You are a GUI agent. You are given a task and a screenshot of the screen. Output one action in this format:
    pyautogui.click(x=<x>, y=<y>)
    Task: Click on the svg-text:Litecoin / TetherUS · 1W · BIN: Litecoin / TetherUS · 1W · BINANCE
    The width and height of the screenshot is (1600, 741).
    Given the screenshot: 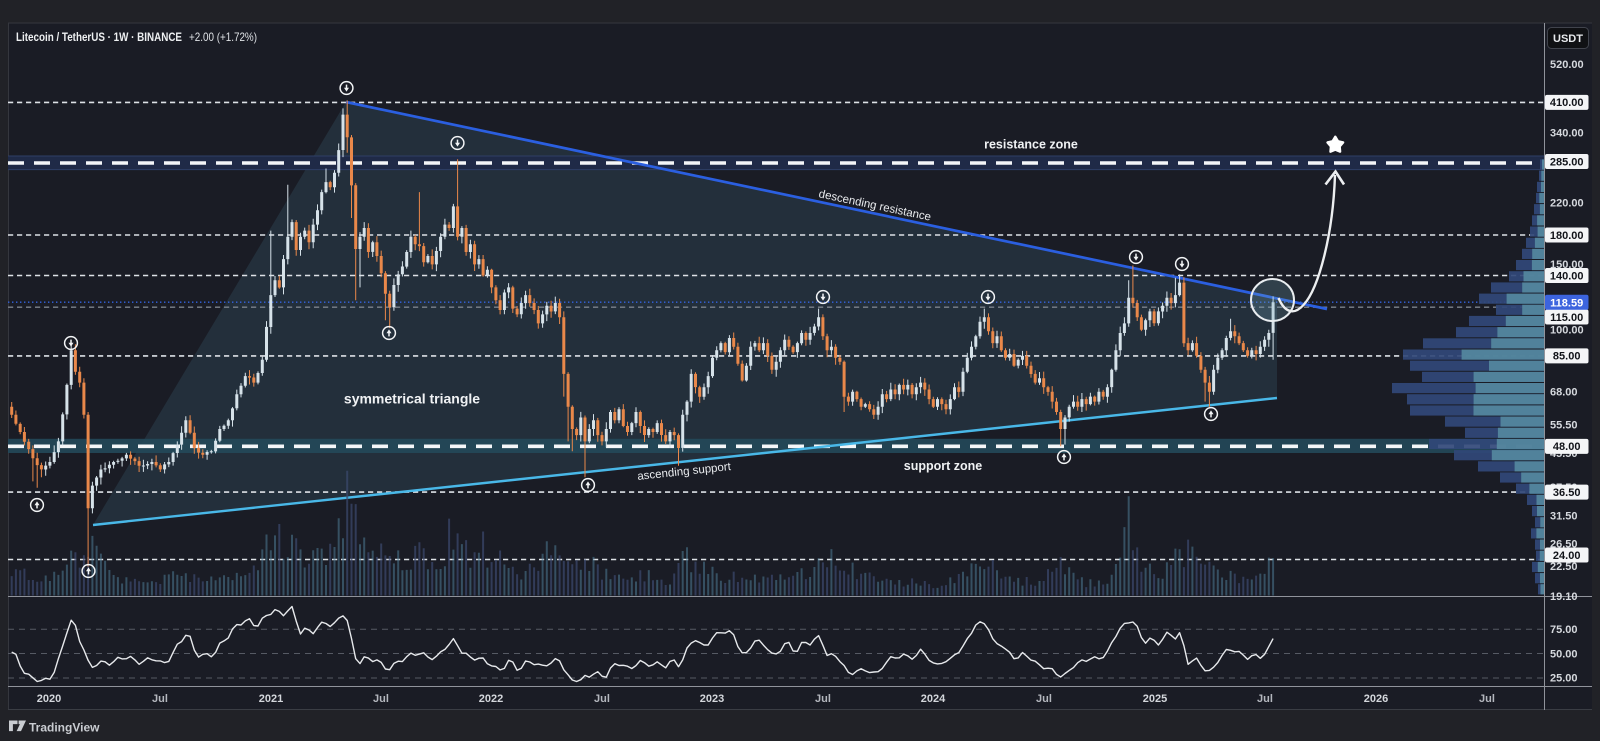 What is the action you would take?
    pyautogui.click(x=99, y=37)
    